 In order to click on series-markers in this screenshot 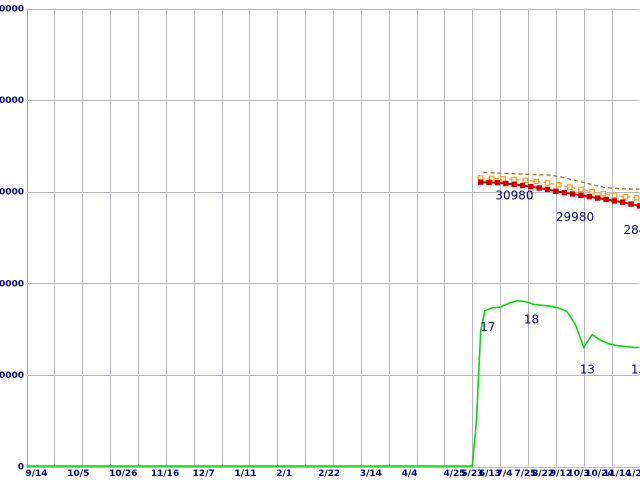, I will do `click(558, 192)`.